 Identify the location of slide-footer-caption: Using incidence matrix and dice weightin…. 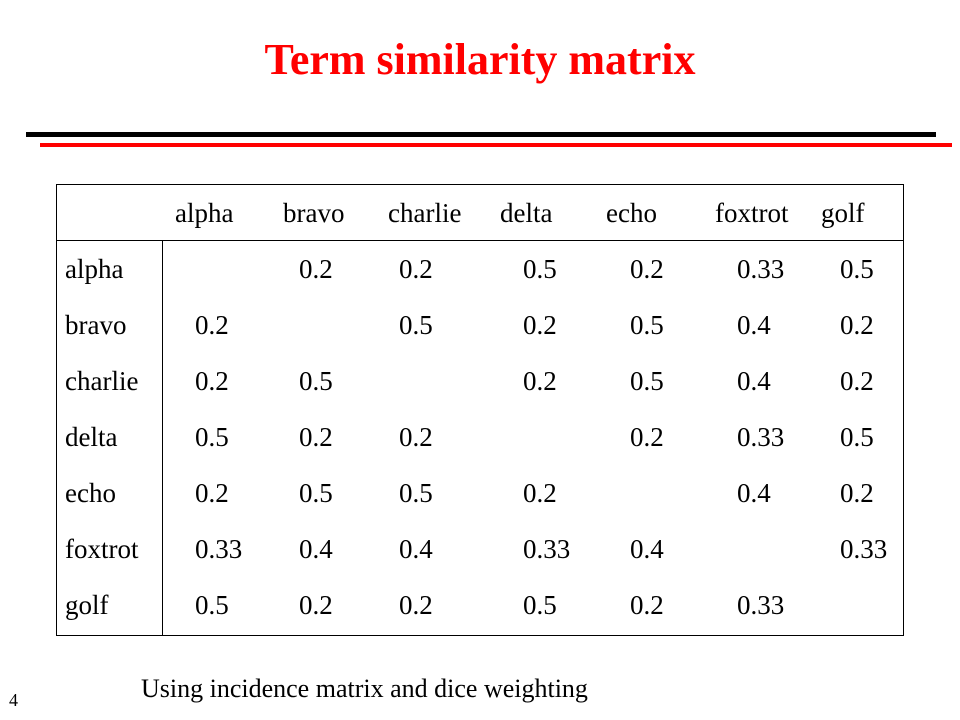
(364, 688).